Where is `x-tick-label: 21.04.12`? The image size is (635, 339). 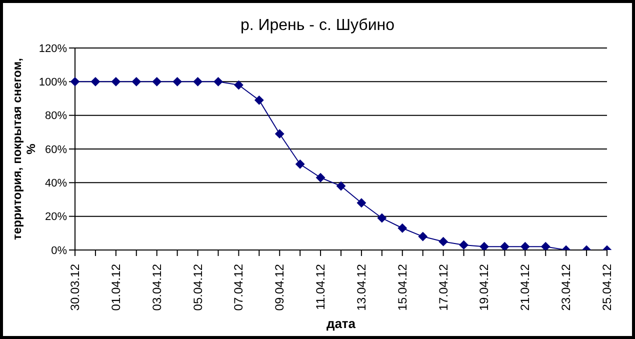 x-tick-label: 21.04.12 is located at coordinates (525, 287).